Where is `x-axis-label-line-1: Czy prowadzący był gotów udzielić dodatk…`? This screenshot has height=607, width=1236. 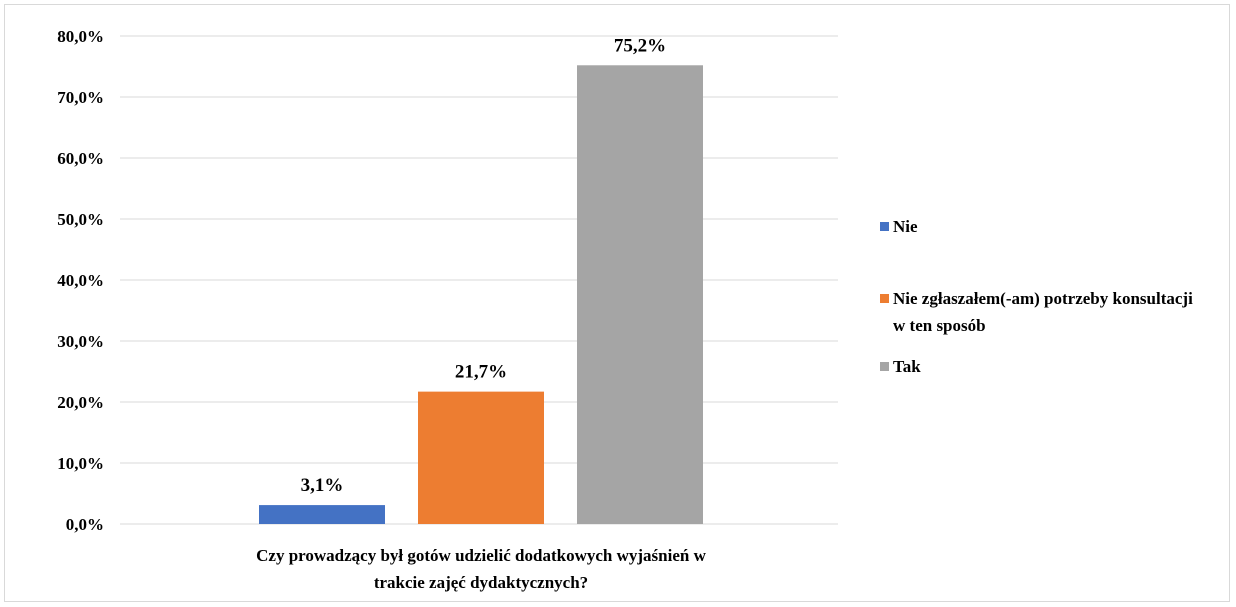
x-axis-label-line-1: Czy prowadzący był gotów udzielić dodatk… is located at coordinates (481, 555).